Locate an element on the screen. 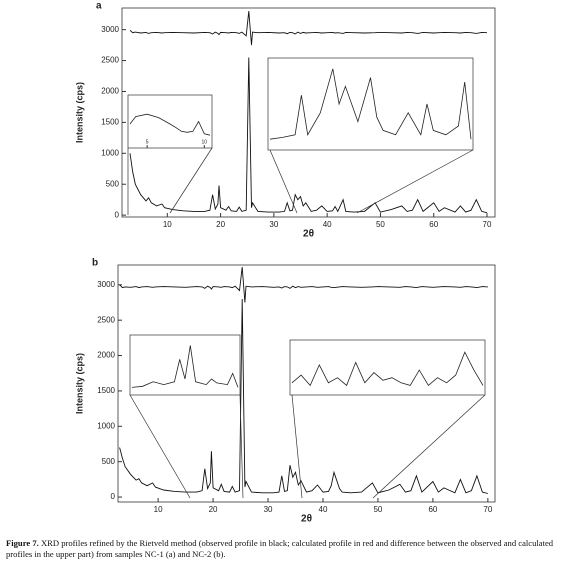 The width and height of the screenshot is (575, 569). panel-label: b is located at coordinates (95, 263).